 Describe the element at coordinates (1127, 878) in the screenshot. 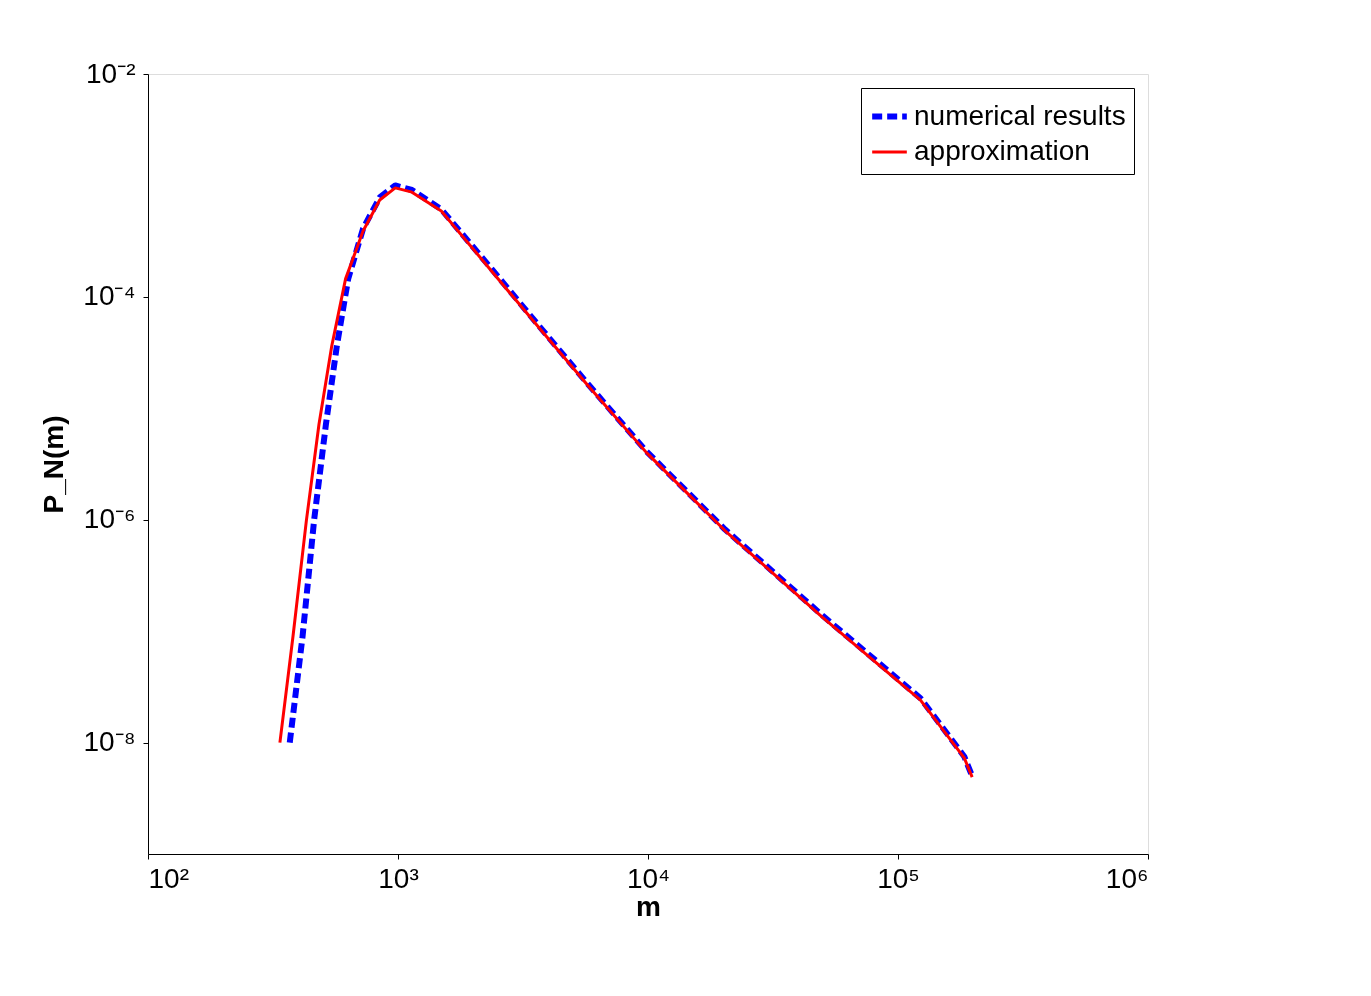

I see `x-tick-label: 10⁶` at that location.